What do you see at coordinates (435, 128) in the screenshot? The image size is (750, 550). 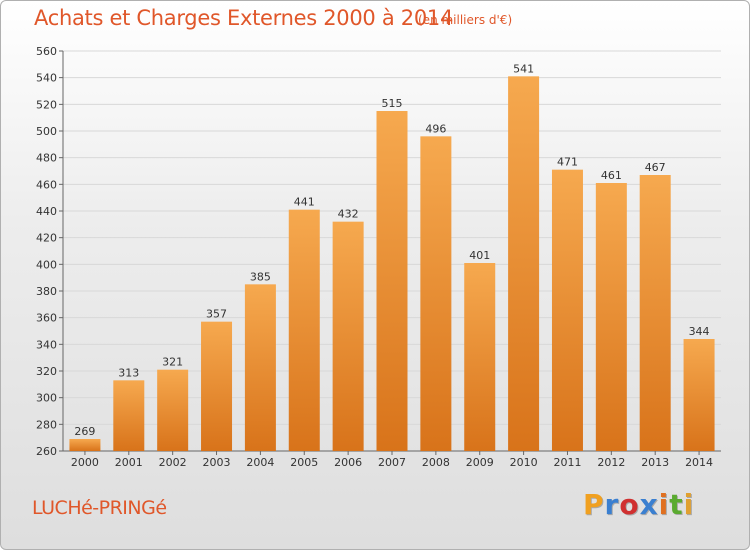 I see `bar-value-label: 496` at bounding box center [435, 128].